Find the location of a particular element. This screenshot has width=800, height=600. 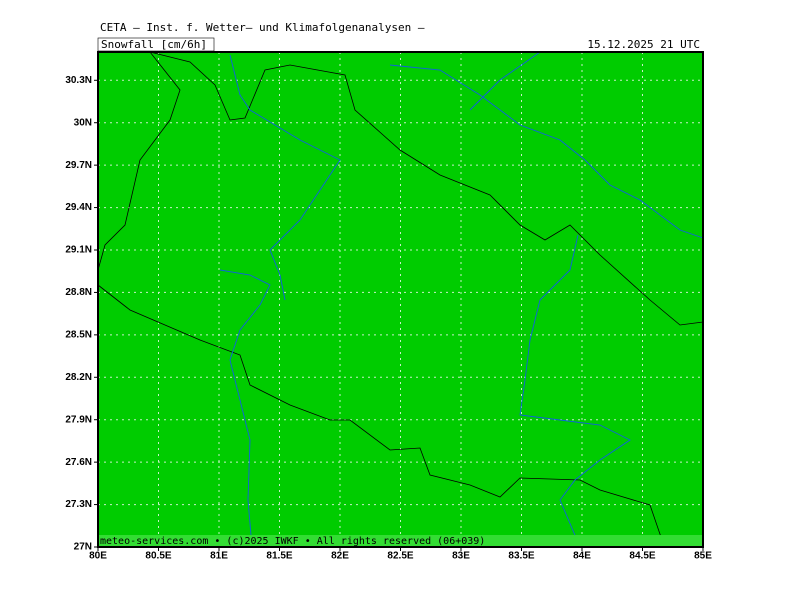

y-tick-label: 27N is located at coordinates (83, 547).